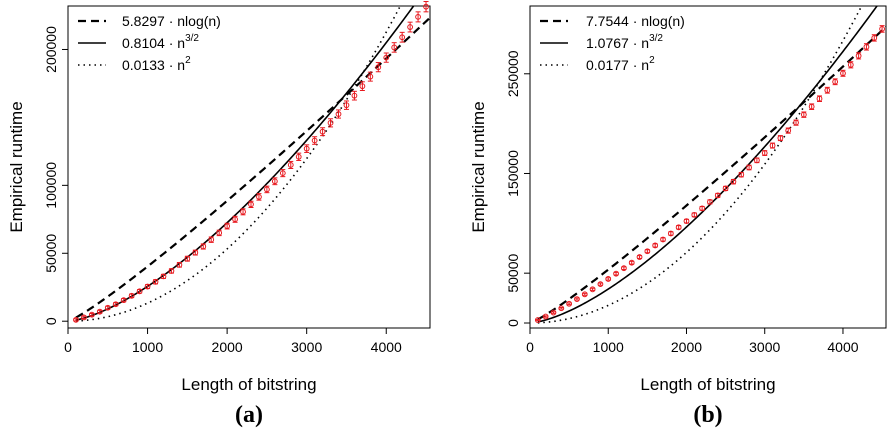  What do you see at coordinates (620, 64) in the screenshot?
I see `legend-label-n2: 0.0177 · n2` at bounding box center [620, 64].